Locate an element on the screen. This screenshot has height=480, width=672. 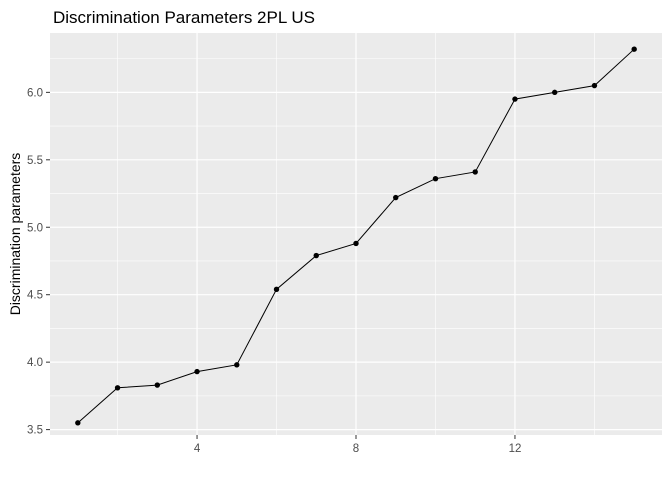
chart-title: Discrimination Parameters 2PL US is located at coordinates (184, 17).